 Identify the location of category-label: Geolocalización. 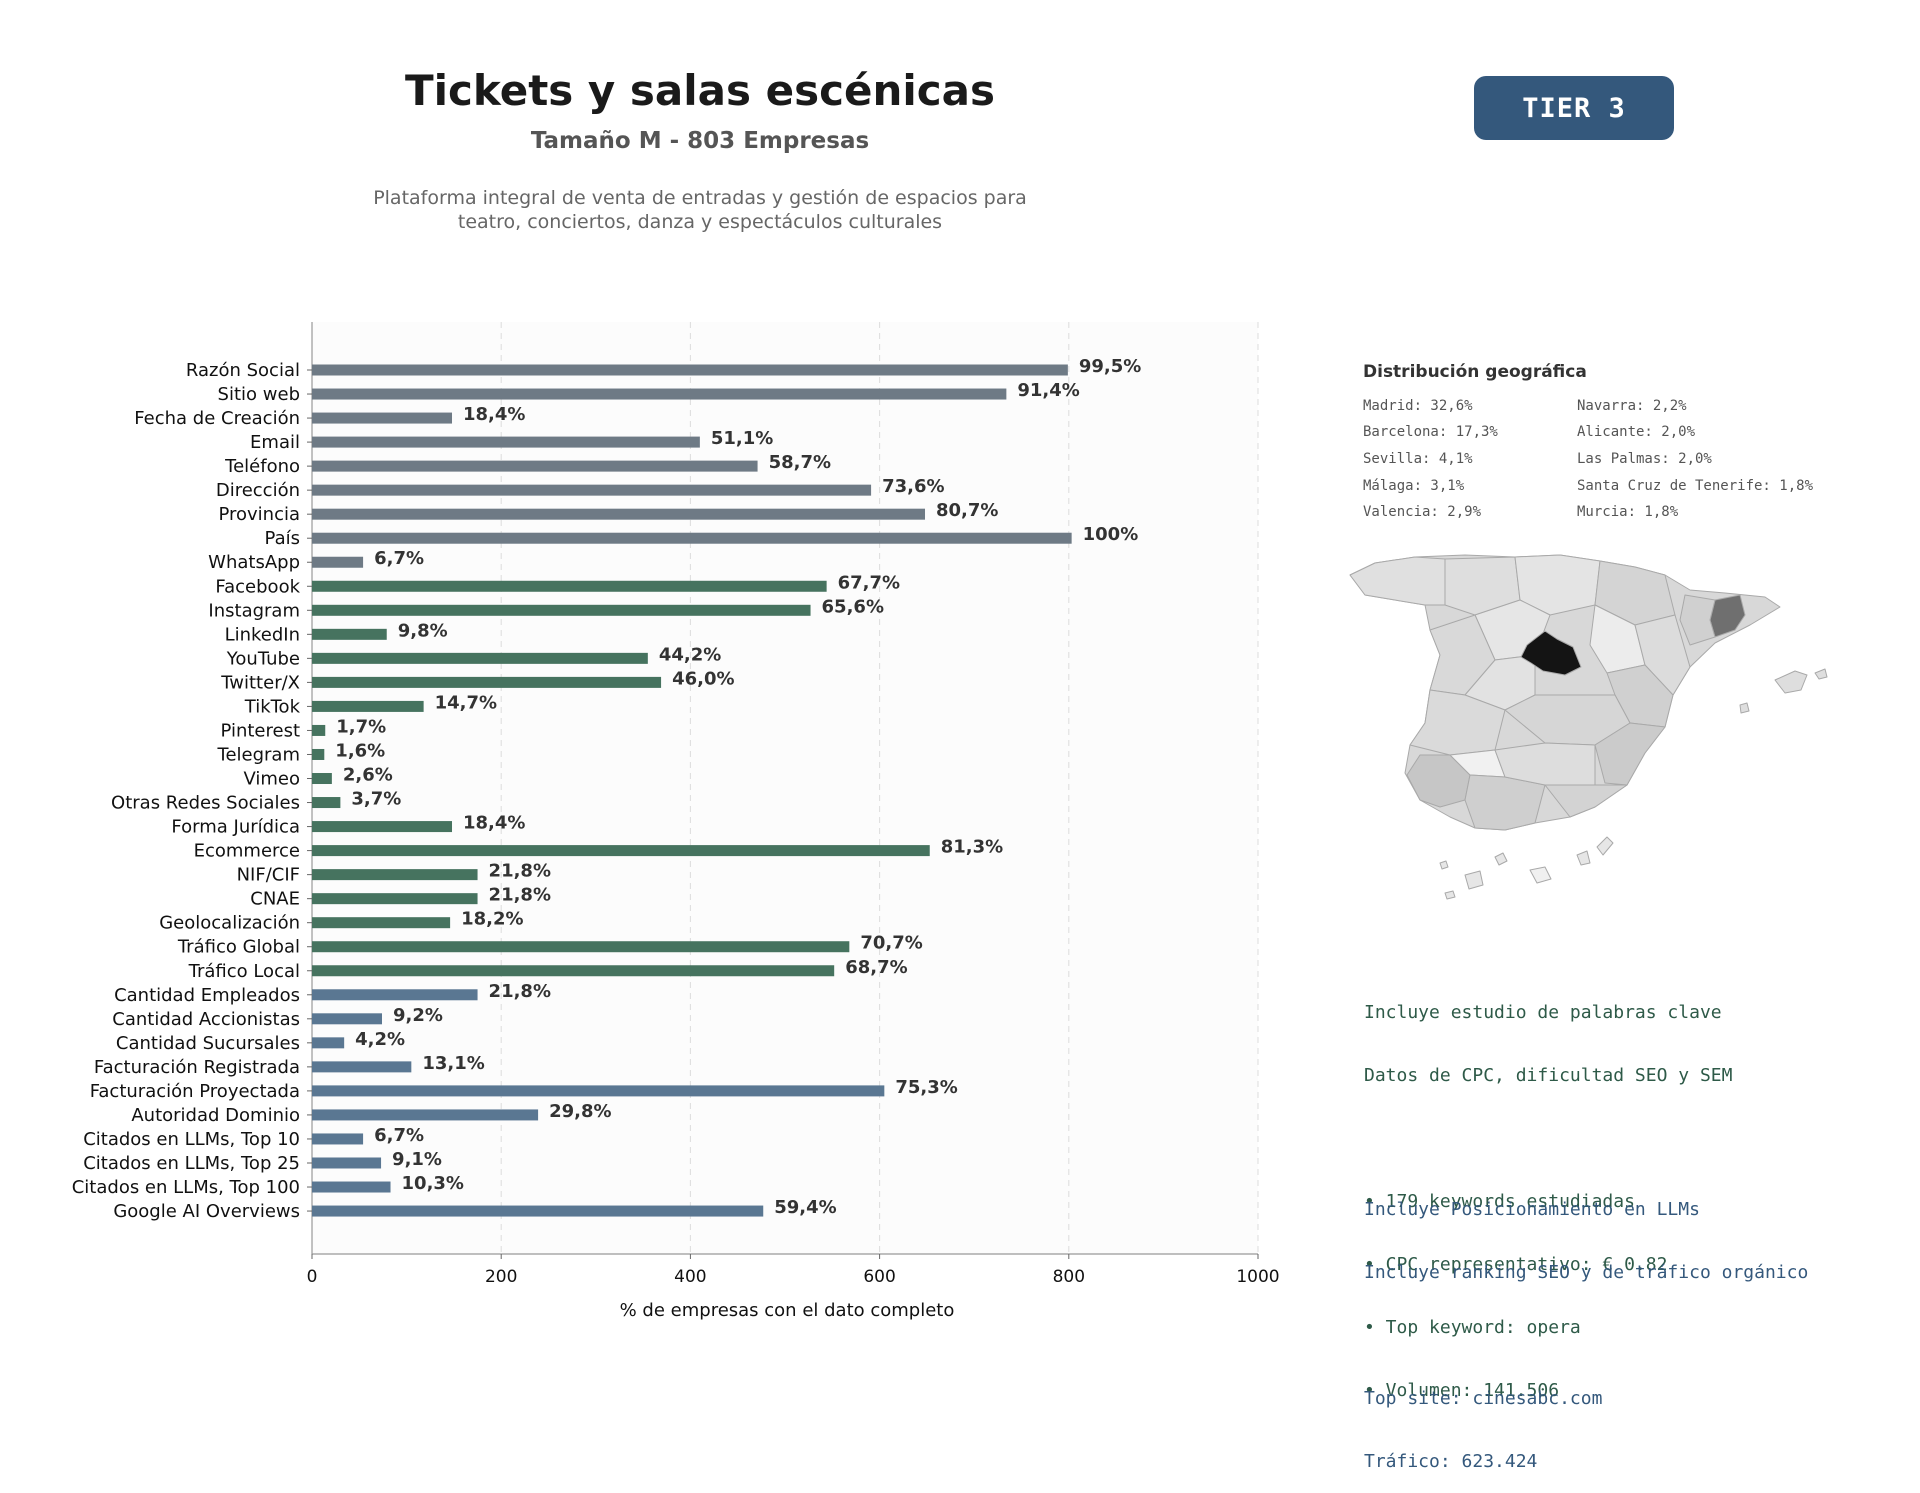
(229, 923).